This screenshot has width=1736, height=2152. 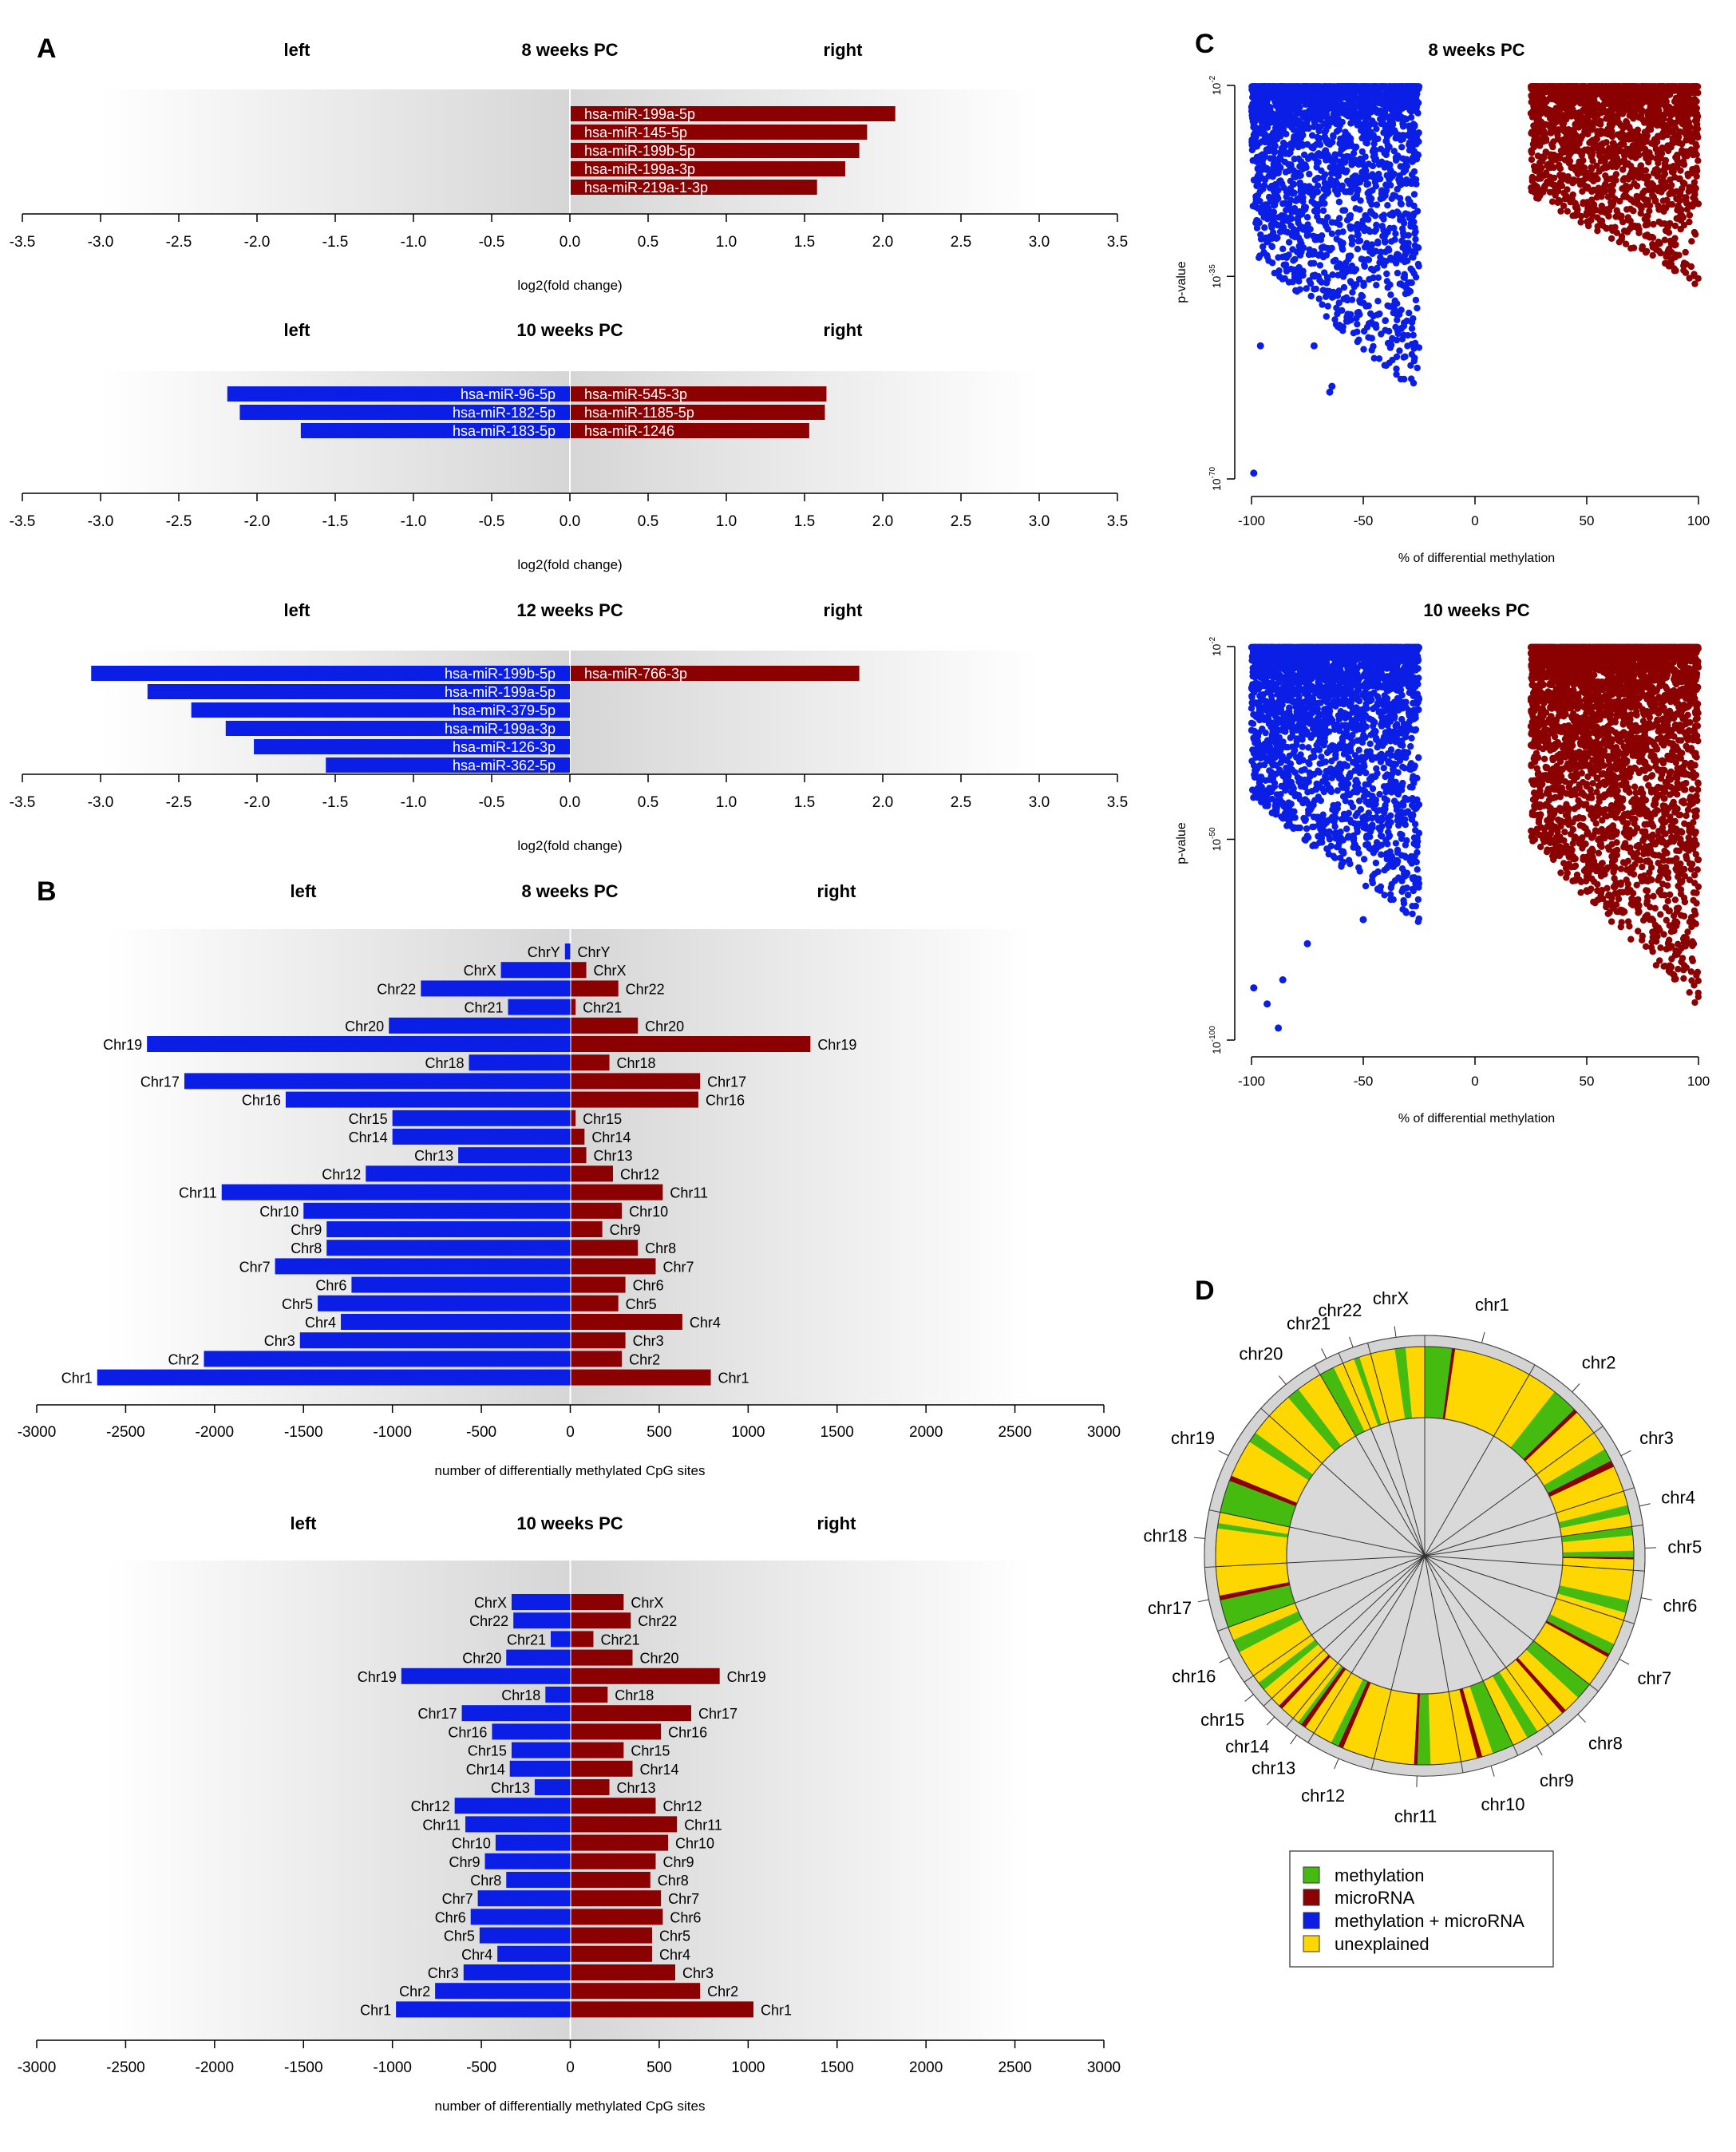 I want to click on x-tick-label: 3000, so click(x=1104, y=1432).